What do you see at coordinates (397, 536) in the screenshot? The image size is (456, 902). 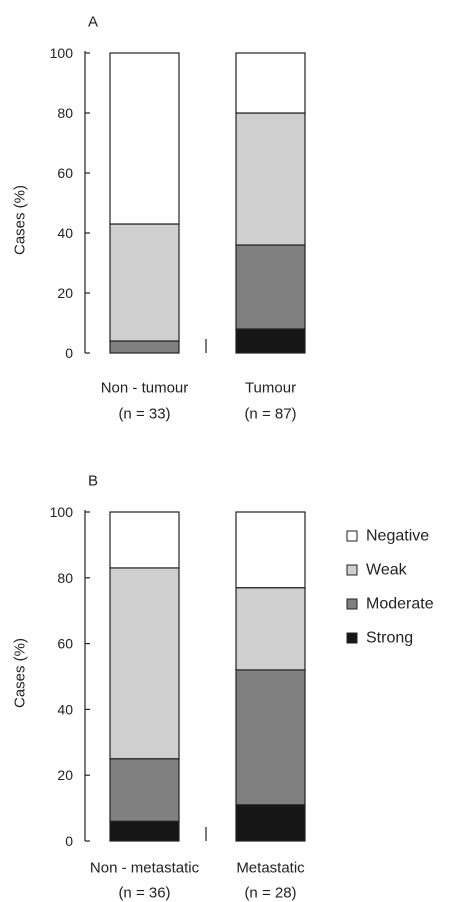 I see `legend-label-negative: Negative` at bounding box center [397, 536].